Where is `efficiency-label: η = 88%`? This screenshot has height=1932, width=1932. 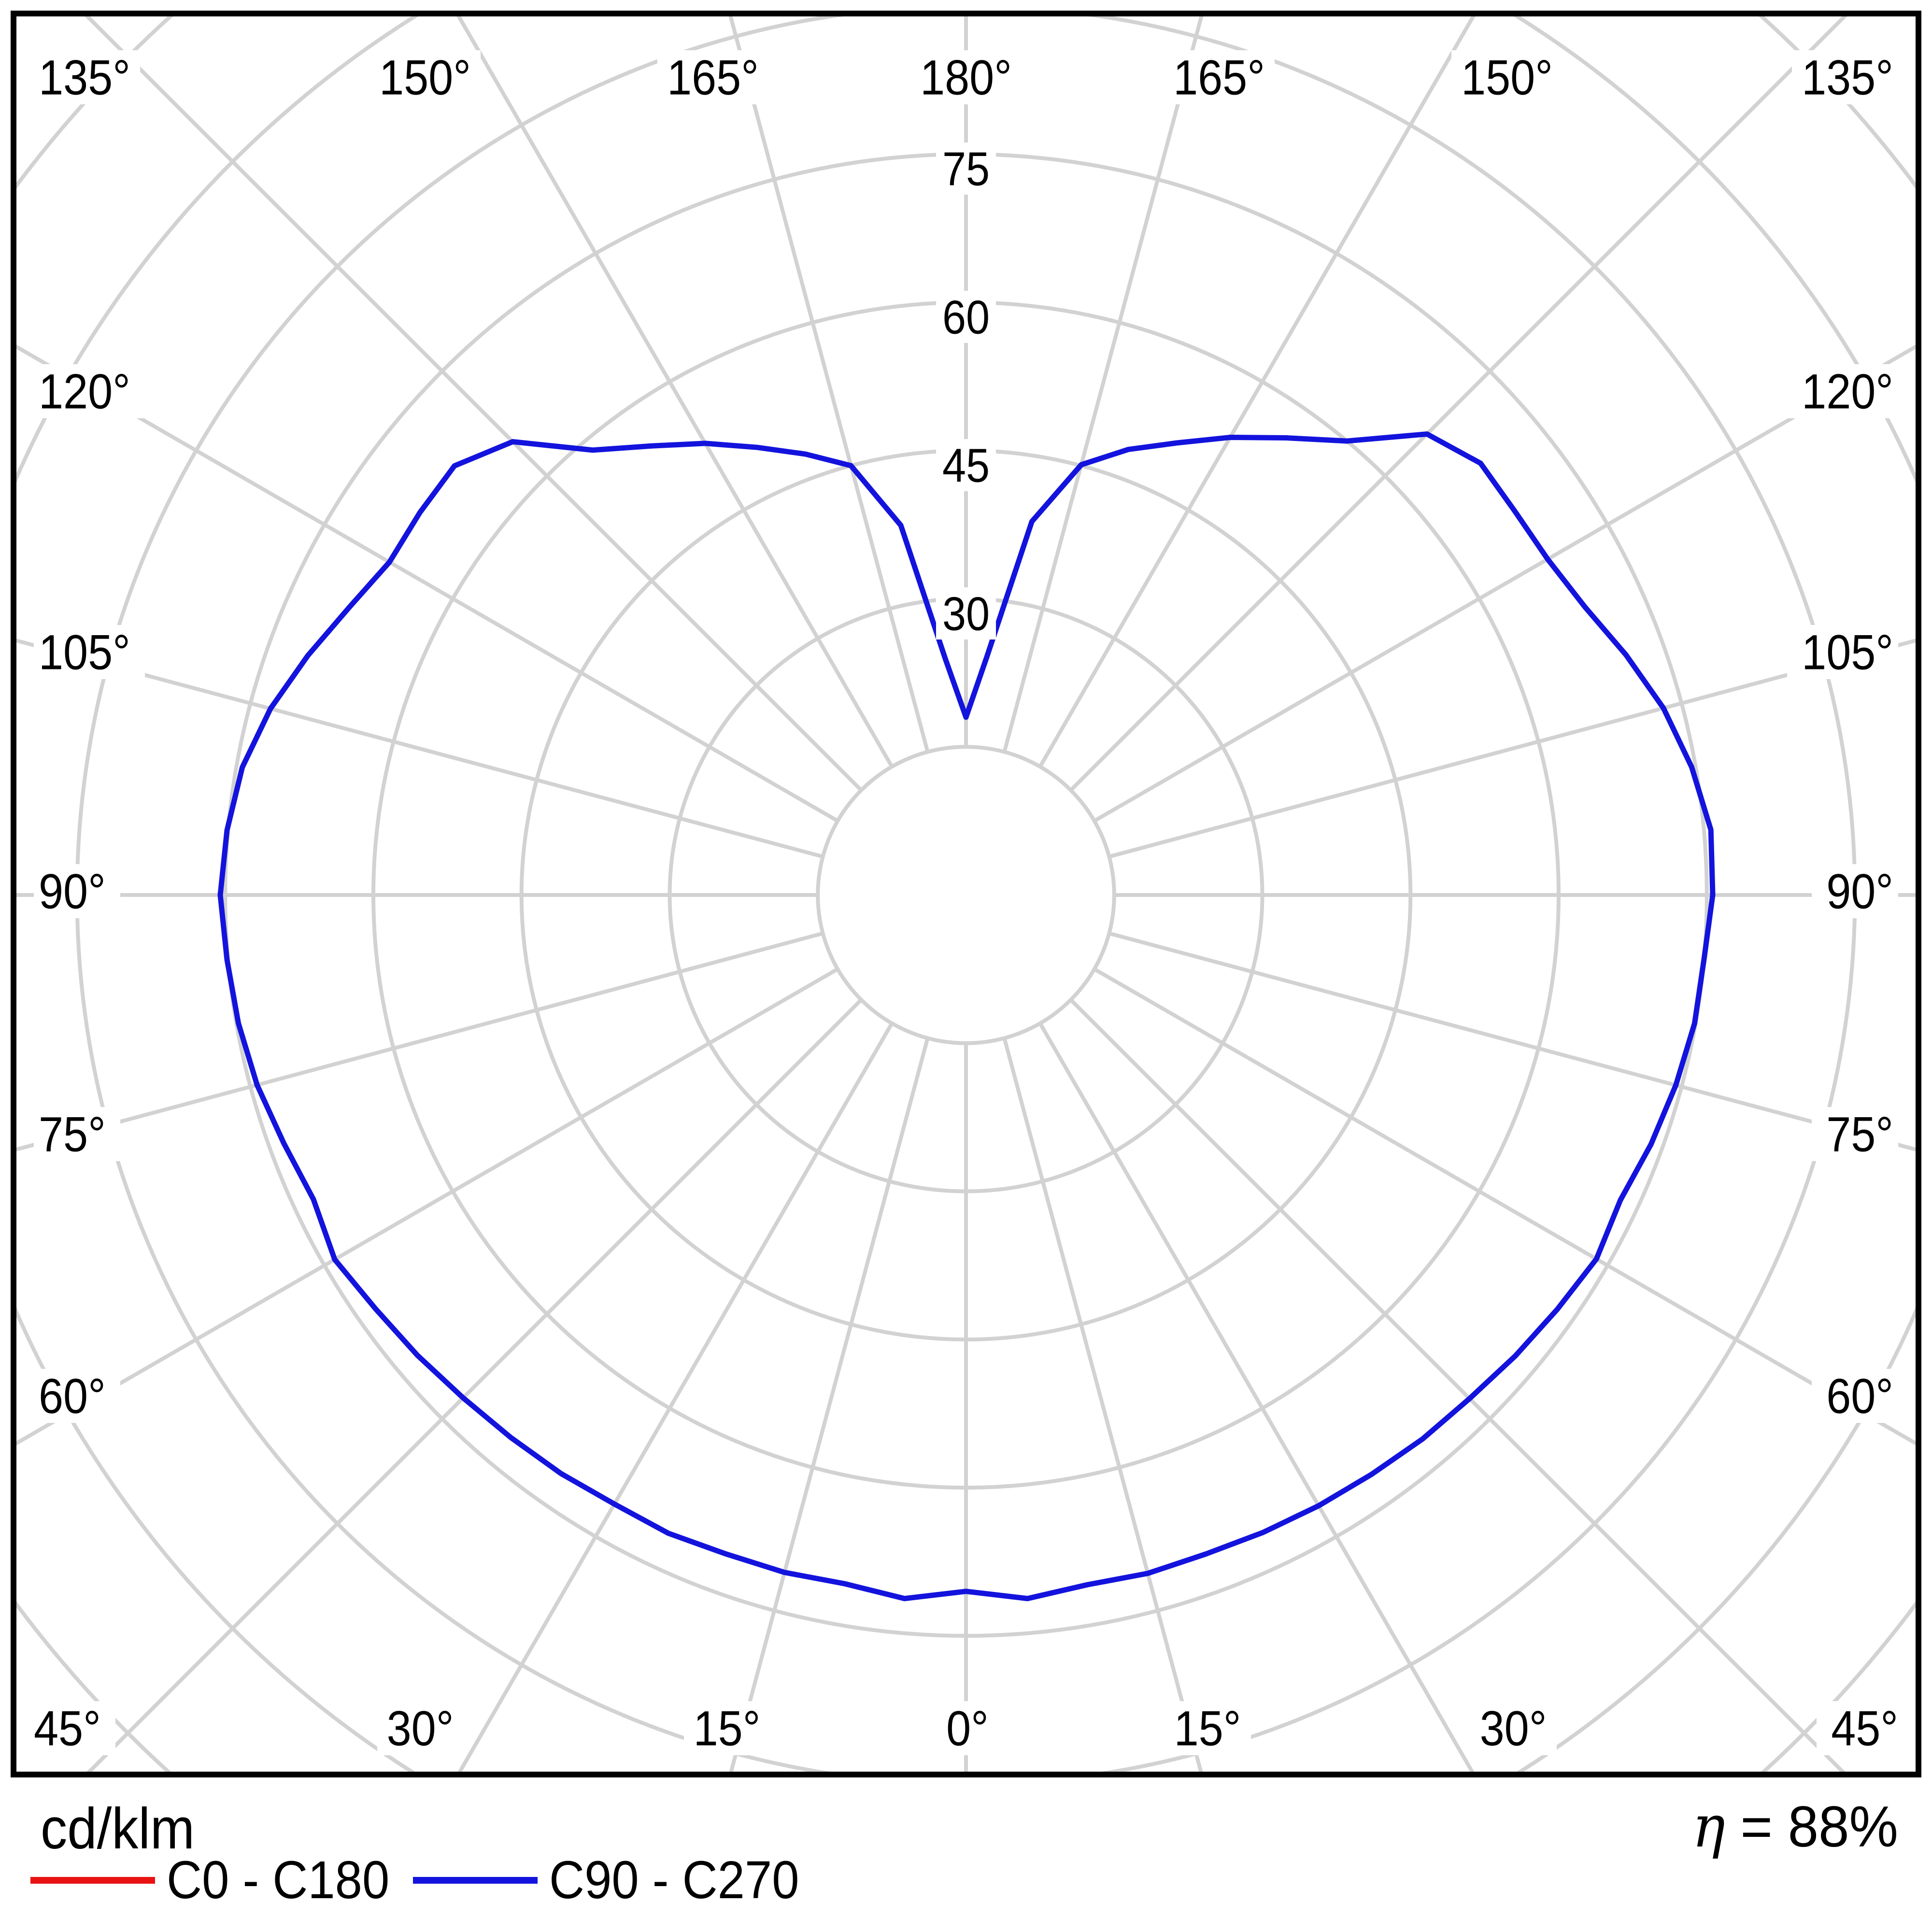 efficiency-label: η = 88% is located at coordinates (1795, 1827).